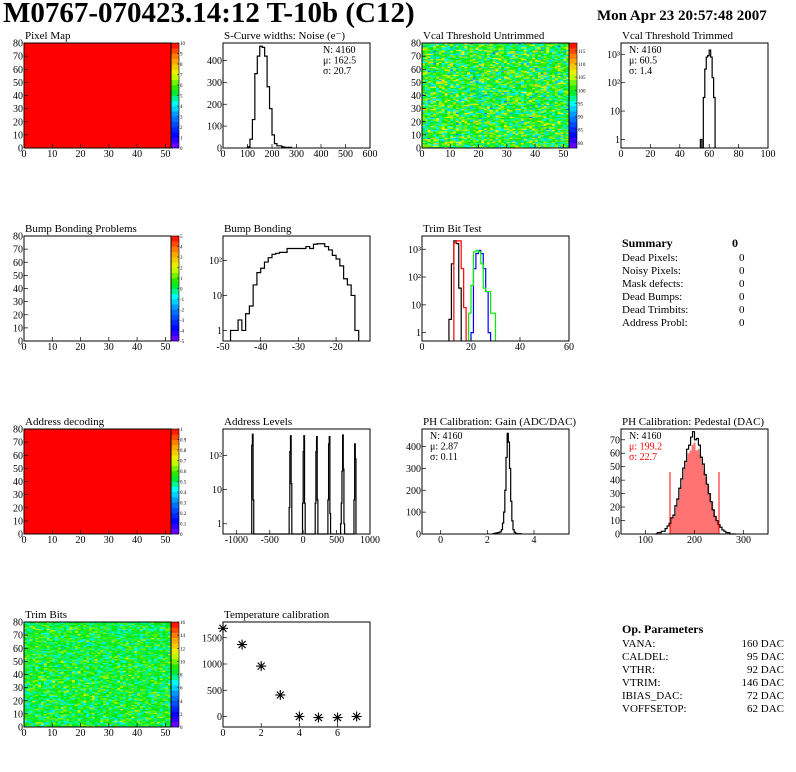 The image size is (796, 772). What do you see at coordinates (18, 456) in the screenshot?
I see `y-tick-label: 60` at bounding box center [18, 456].